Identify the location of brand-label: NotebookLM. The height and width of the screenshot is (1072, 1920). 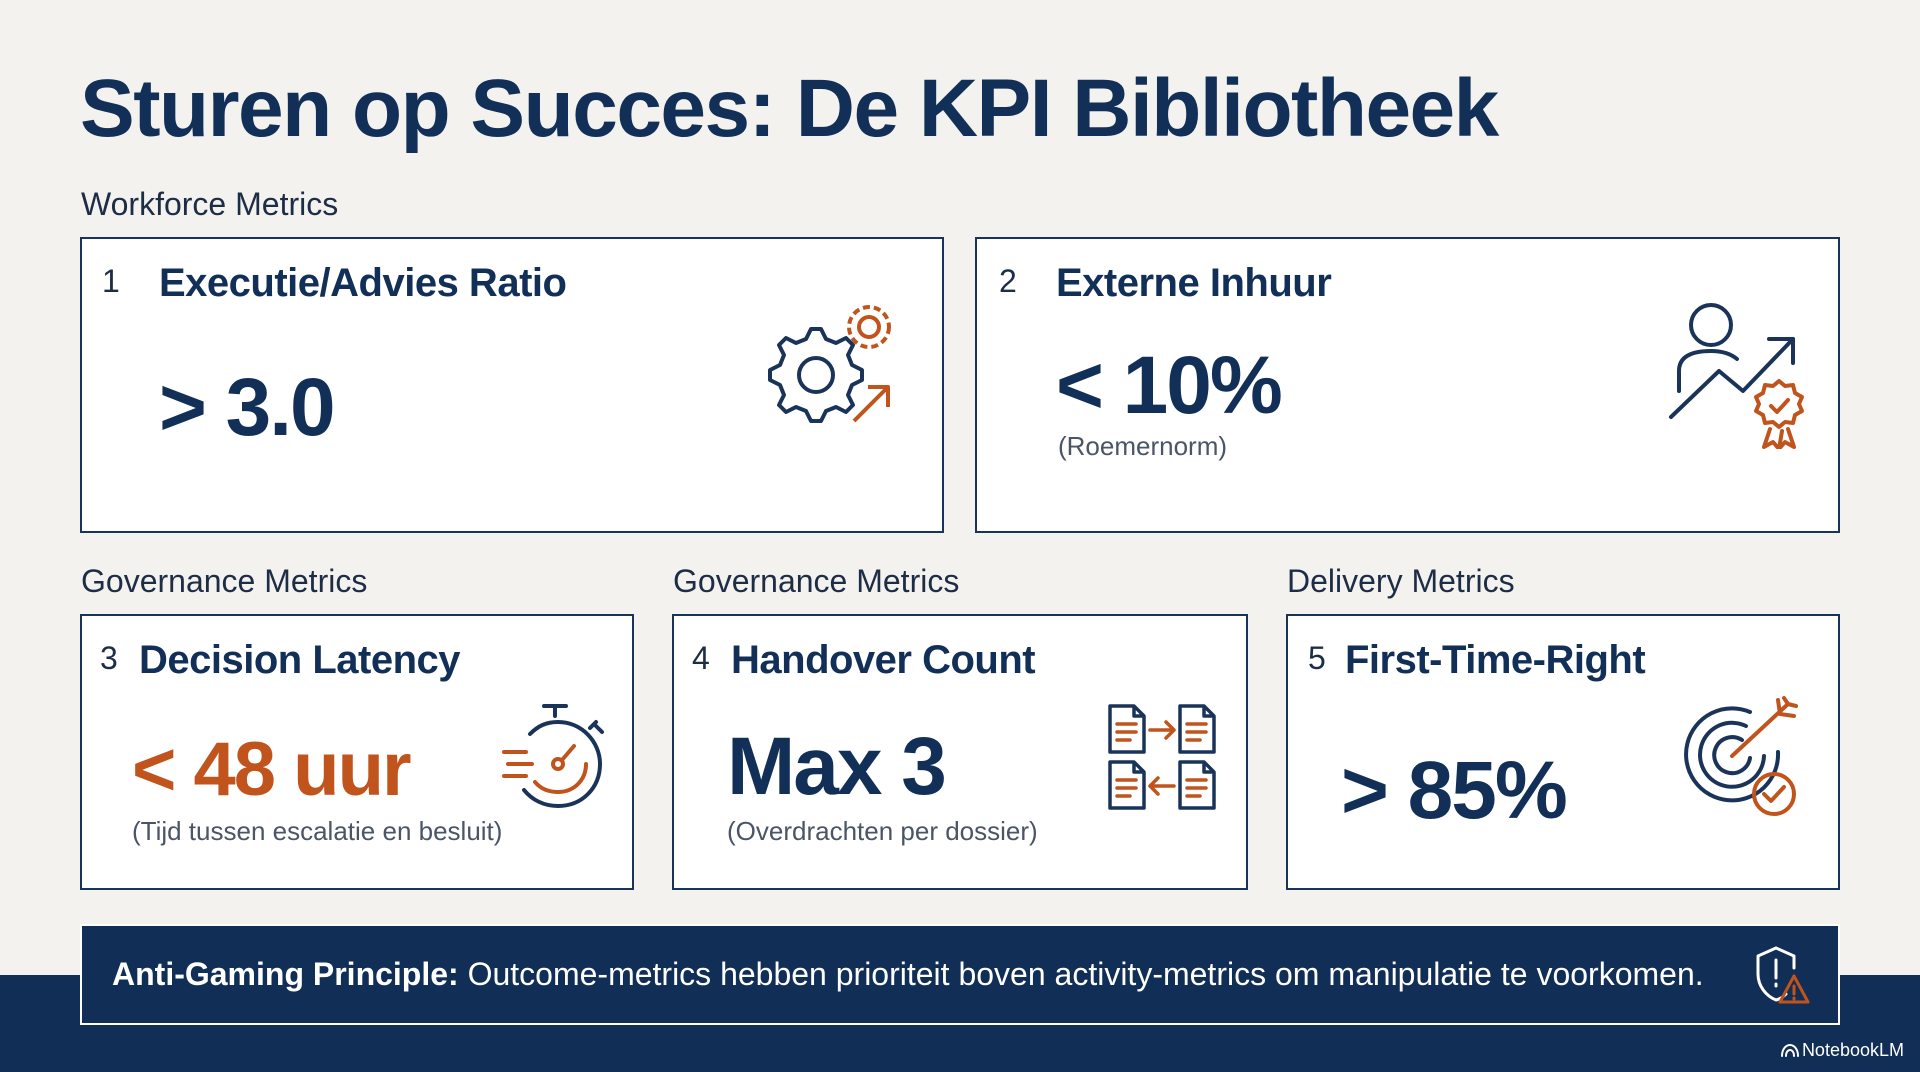
(1852, 1050).